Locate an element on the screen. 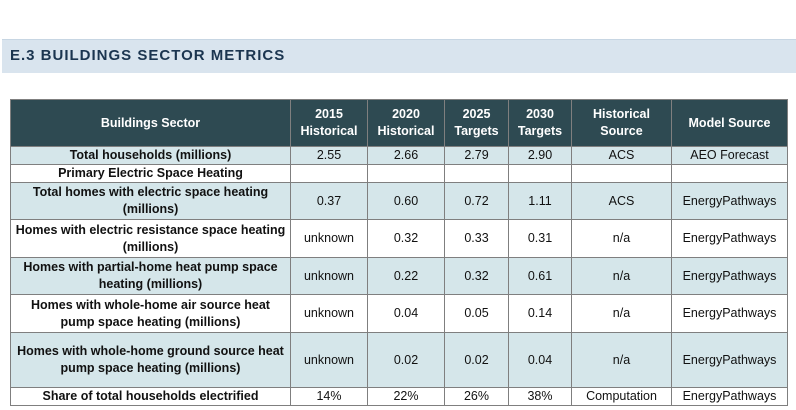  header-2030-targets: 2030 Targets is located at coordinates (540, 123).